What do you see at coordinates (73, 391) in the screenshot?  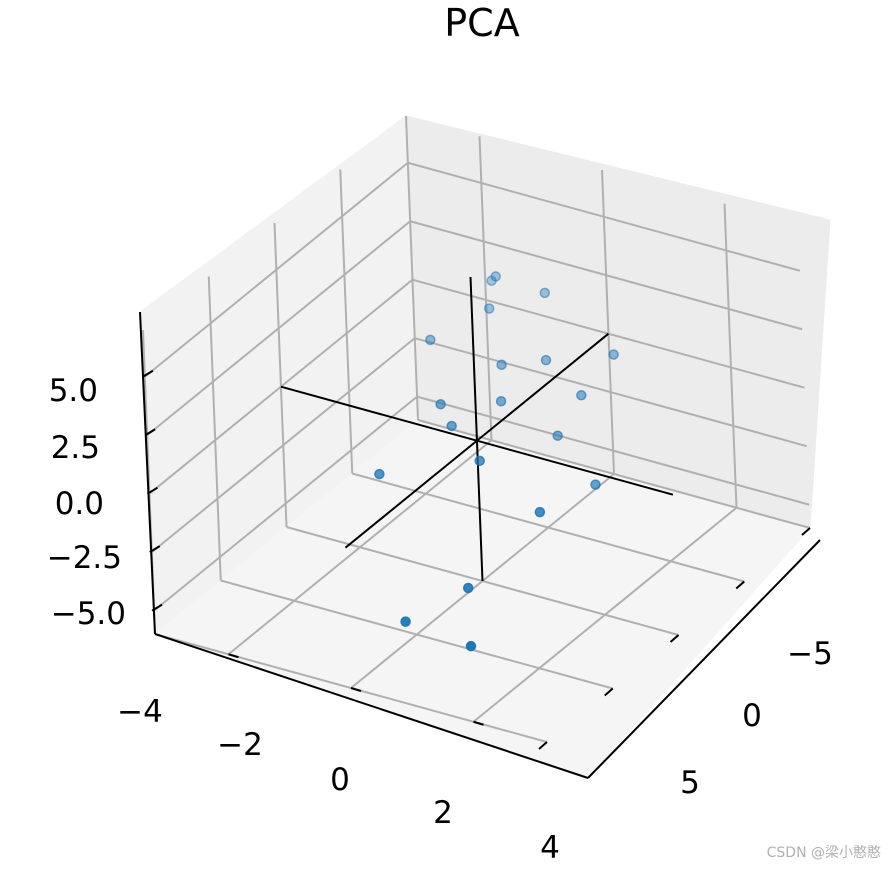 I see `z-tick-label-4: 5.0` at bounding box center [73, 391].